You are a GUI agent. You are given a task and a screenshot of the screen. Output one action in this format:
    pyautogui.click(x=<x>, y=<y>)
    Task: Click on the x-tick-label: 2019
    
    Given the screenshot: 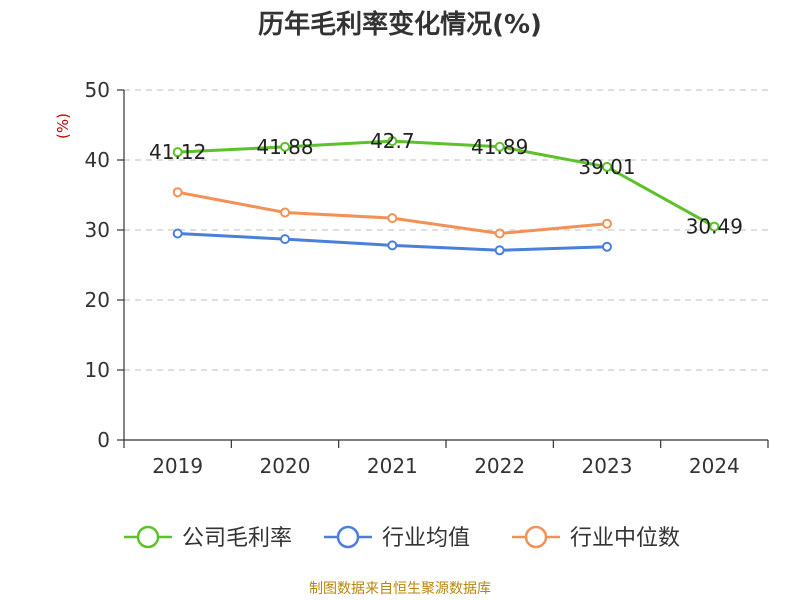 What is the action you would take?
    pyautogui.click(x=177, y=466)
    